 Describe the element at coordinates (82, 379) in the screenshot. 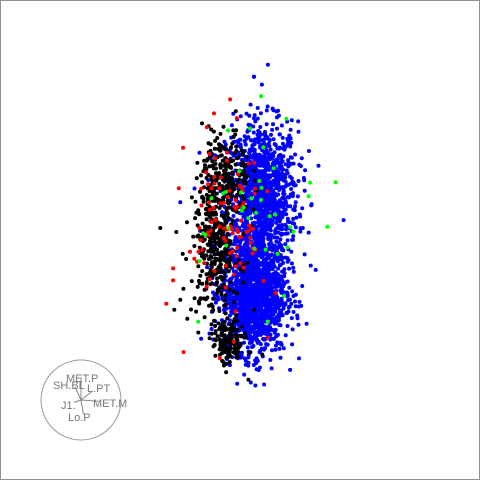

I see `biplot-label: MET.P` at that location.